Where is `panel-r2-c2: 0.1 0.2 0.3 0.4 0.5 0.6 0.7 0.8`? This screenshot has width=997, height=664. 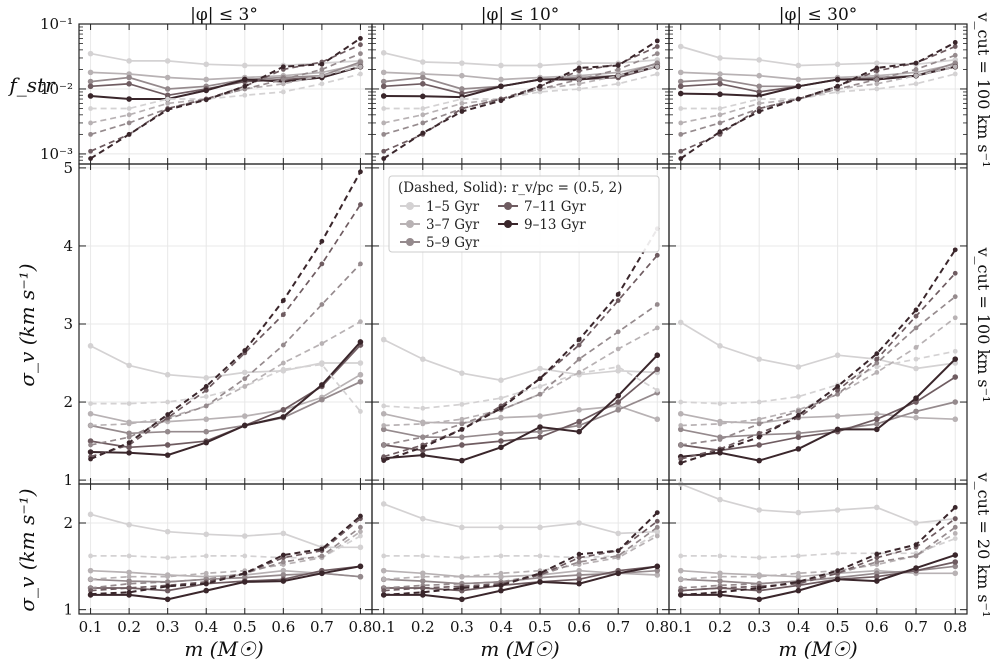
panel-r2-c2: 0.1 0.2 0.3 0.4 0.5 0.6 0.7 0.8 is located at coordinates (818, 558).